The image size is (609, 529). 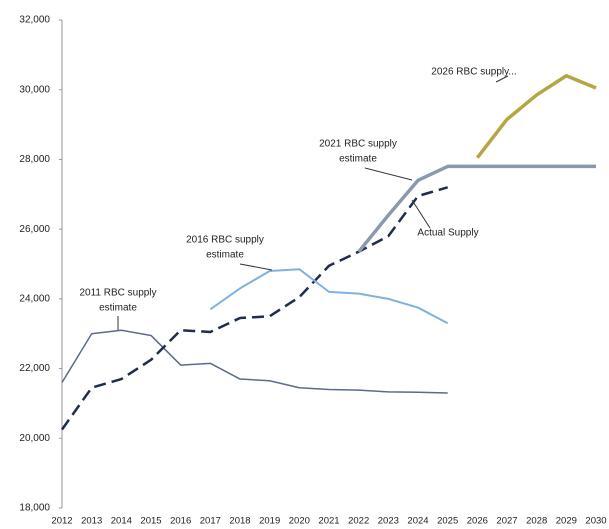 I want to click on x-tick-label: 2012, so click(x=61, y=521).